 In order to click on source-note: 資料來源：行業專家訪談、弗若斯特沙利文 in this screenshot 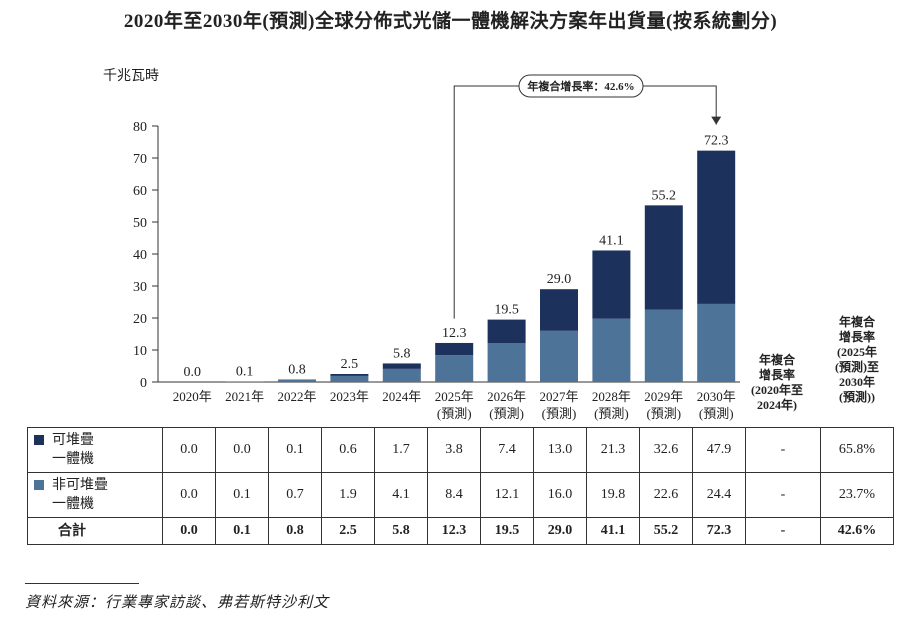, I will do `click(177, 603)`.